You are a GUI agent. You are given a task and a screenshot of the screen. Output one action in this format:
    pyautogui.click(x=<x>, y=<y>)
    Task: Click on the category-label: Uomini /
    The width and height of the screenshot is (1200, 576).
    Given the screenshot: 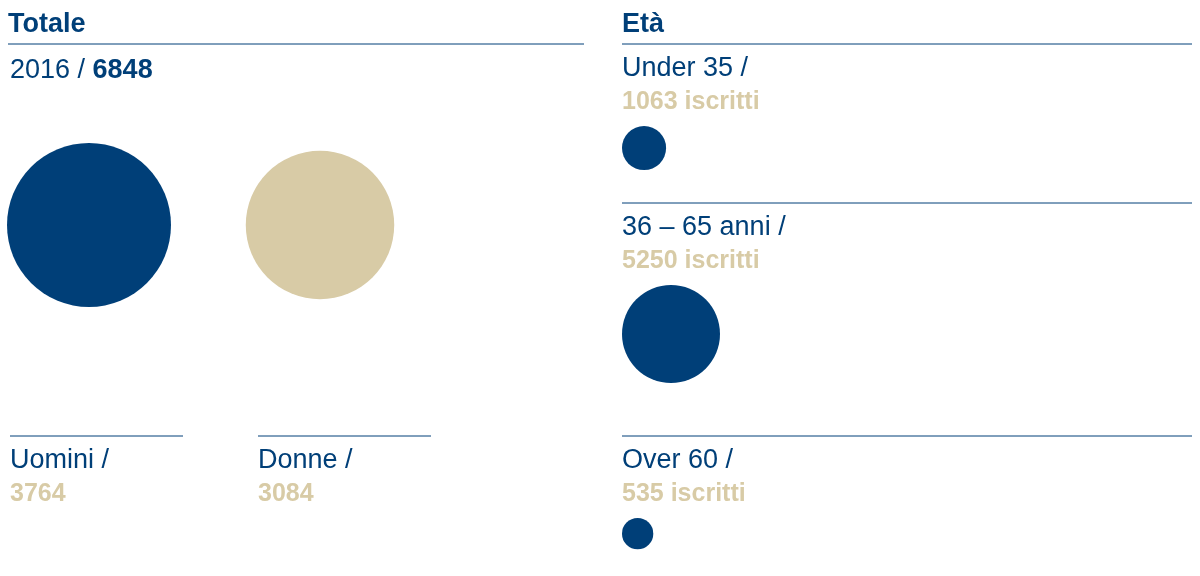 What is the action you would take?
    pyautogui.click(x=60, y=459)
    